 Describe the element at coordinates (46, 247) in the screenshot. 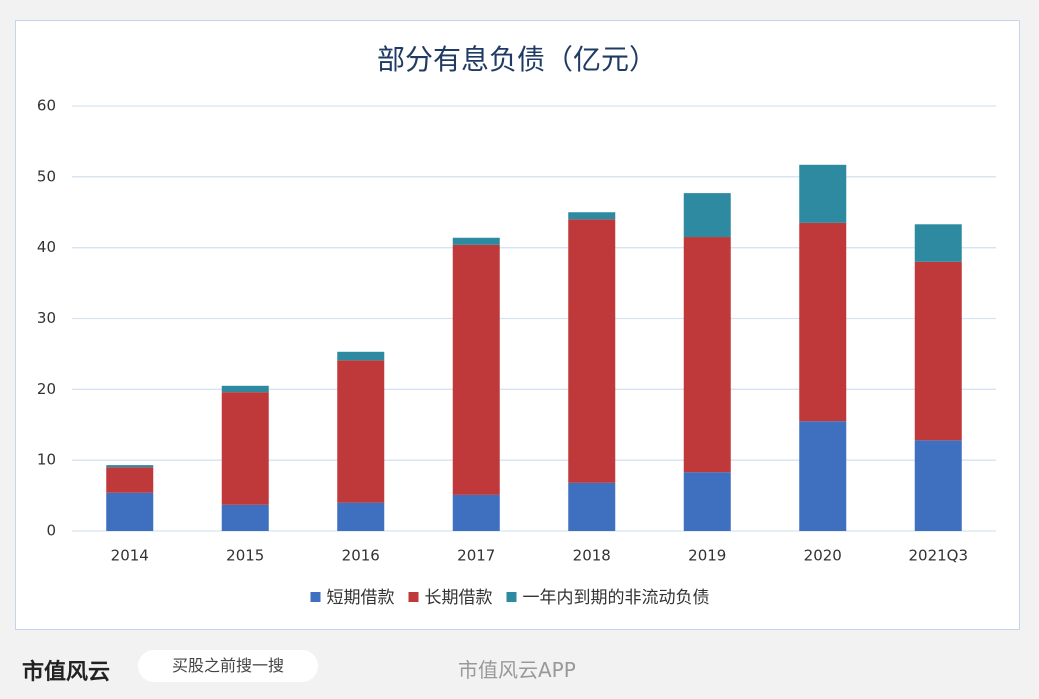

I see `y-tick-label: 40` at that location.